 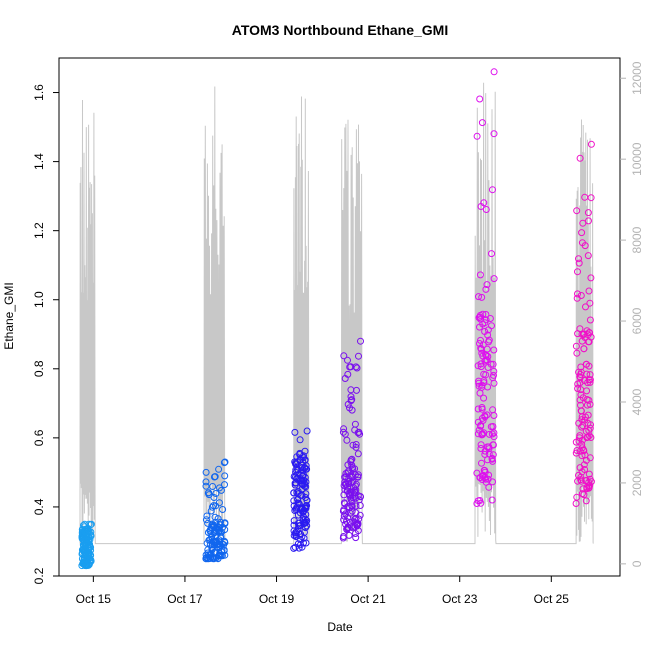 I want to click on x-tick-label: Oct 19, so click(x=277, y=599).